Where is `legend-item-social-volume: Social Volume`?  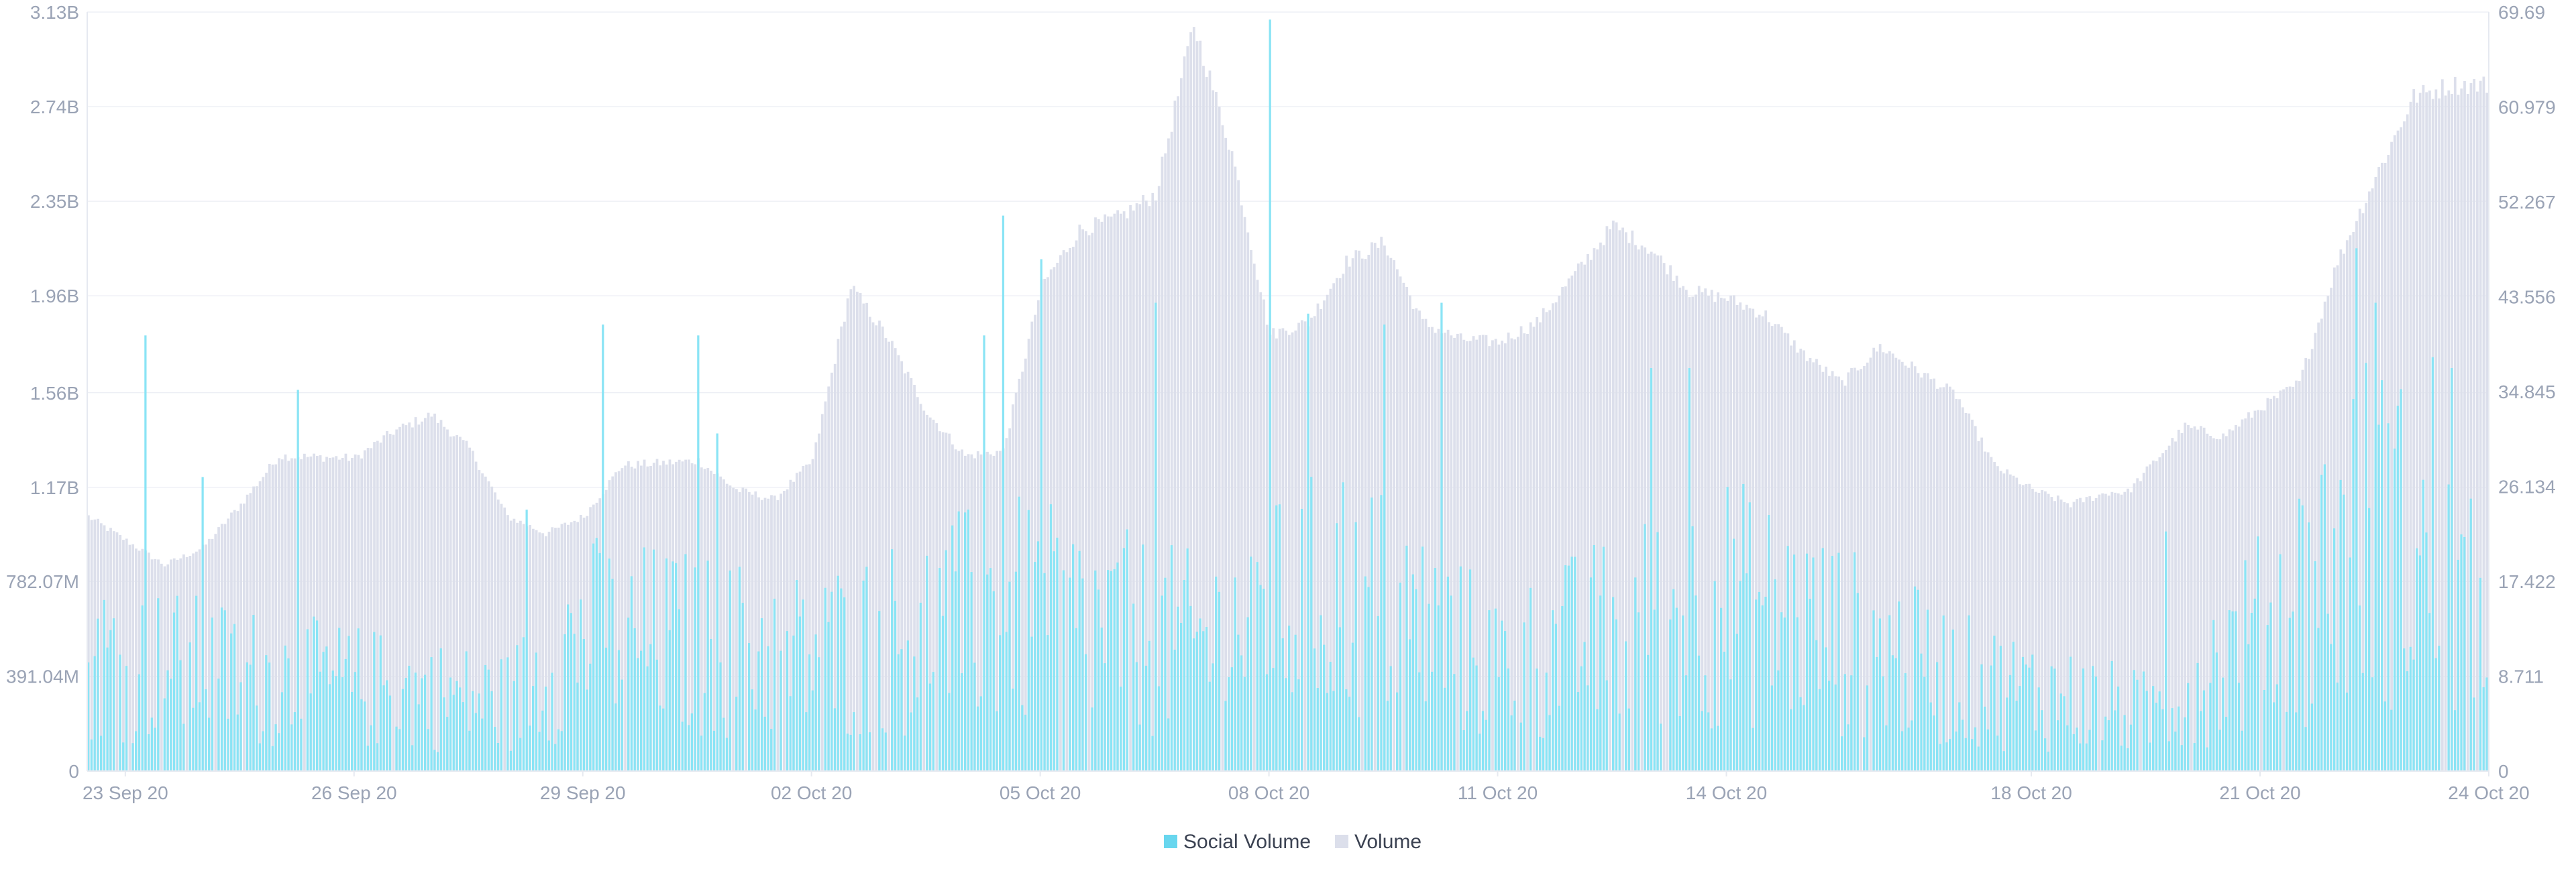
legend-item-social-volume: Social Volume is located at coordinates (1237, 842).